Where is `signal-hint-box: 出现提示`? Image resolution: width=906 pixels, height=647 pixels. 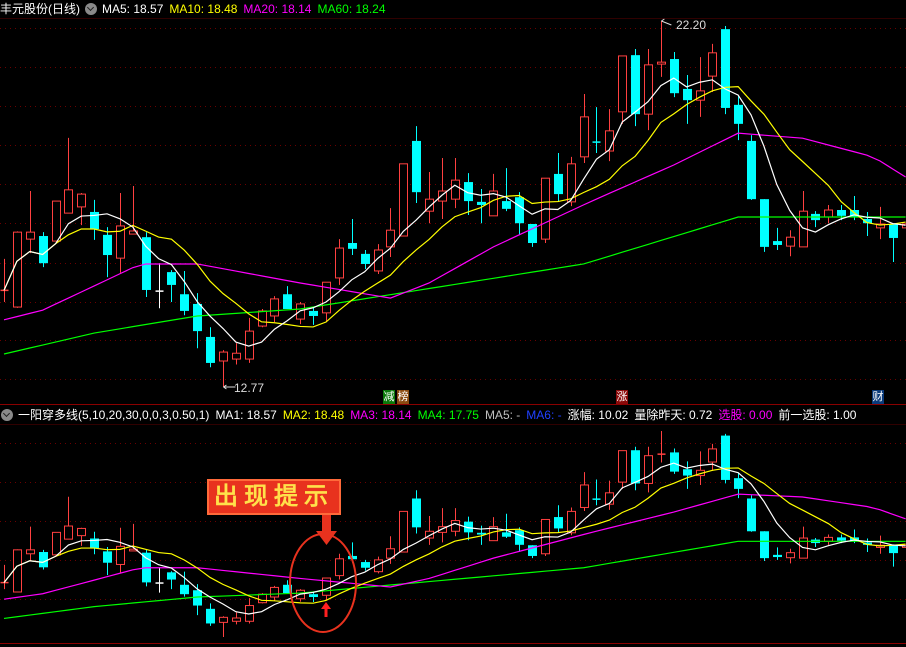 signal-hint-box: 出现提示 is located at coordinates (274, 497).